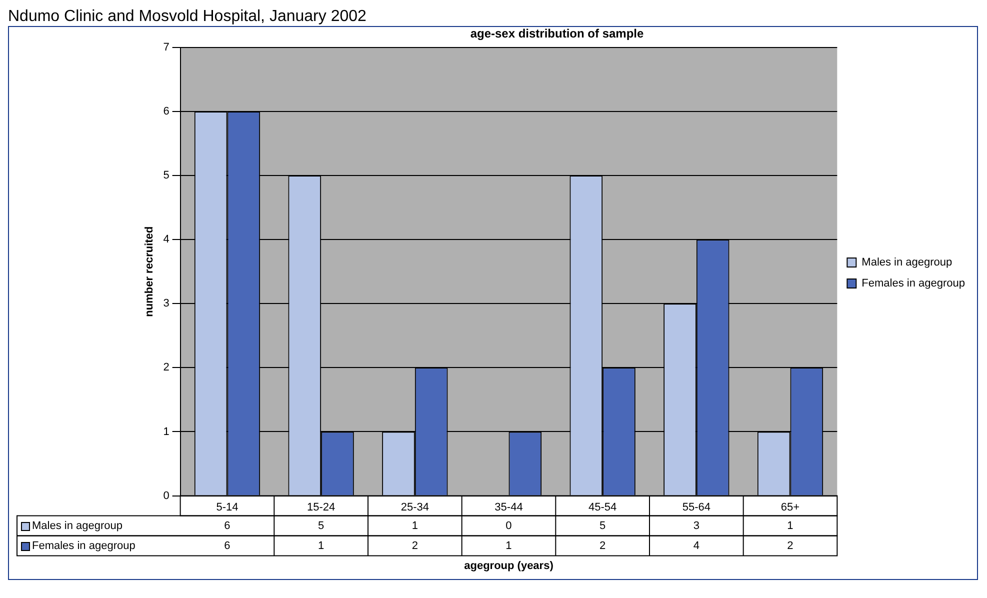 This screenshot has width=987, height=598. Describe the element at coordinates (188, 17) in the screenshot. I see `chart-subtitle: Ndumo Clinic and Mosvold Hospital, January 2002` at that location.